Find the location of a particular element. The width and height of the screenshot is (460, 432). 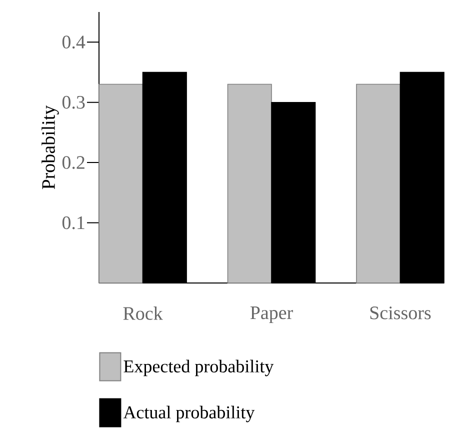

y-axis-title: Probability is located at coordinates (50, 147).